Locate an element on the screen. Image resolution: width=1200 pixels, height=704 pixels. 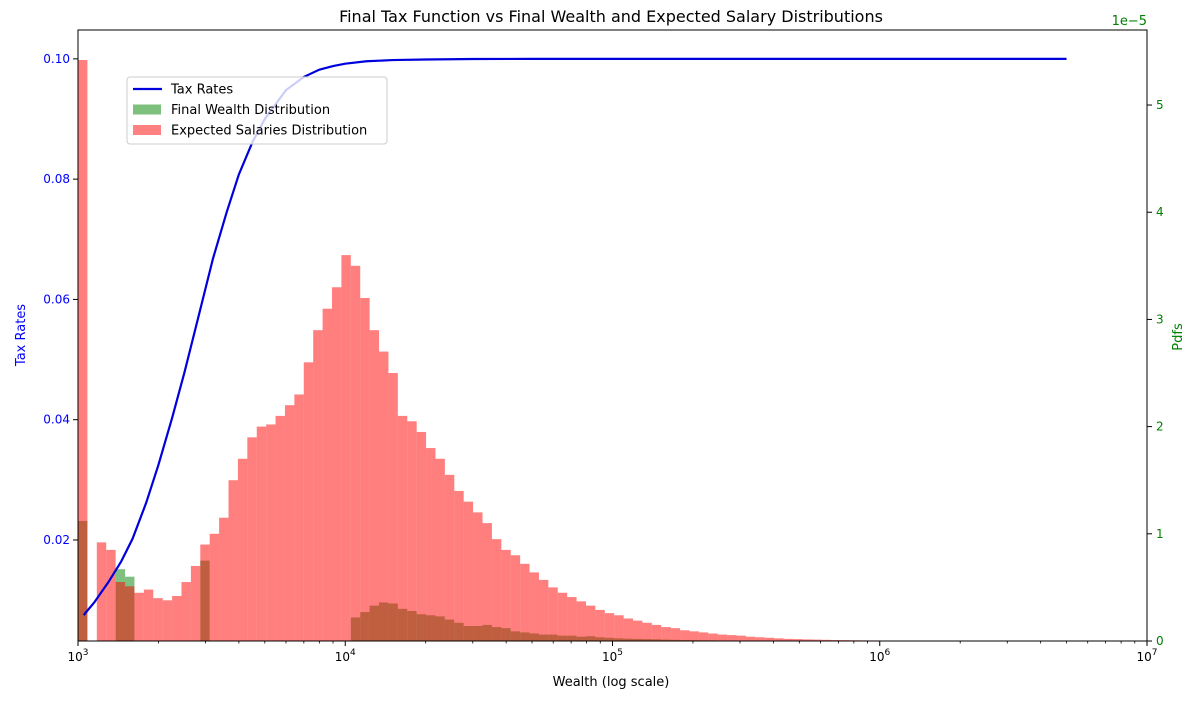
legend-label: Final Wealth Distribution is located at coordinates (250, 110).